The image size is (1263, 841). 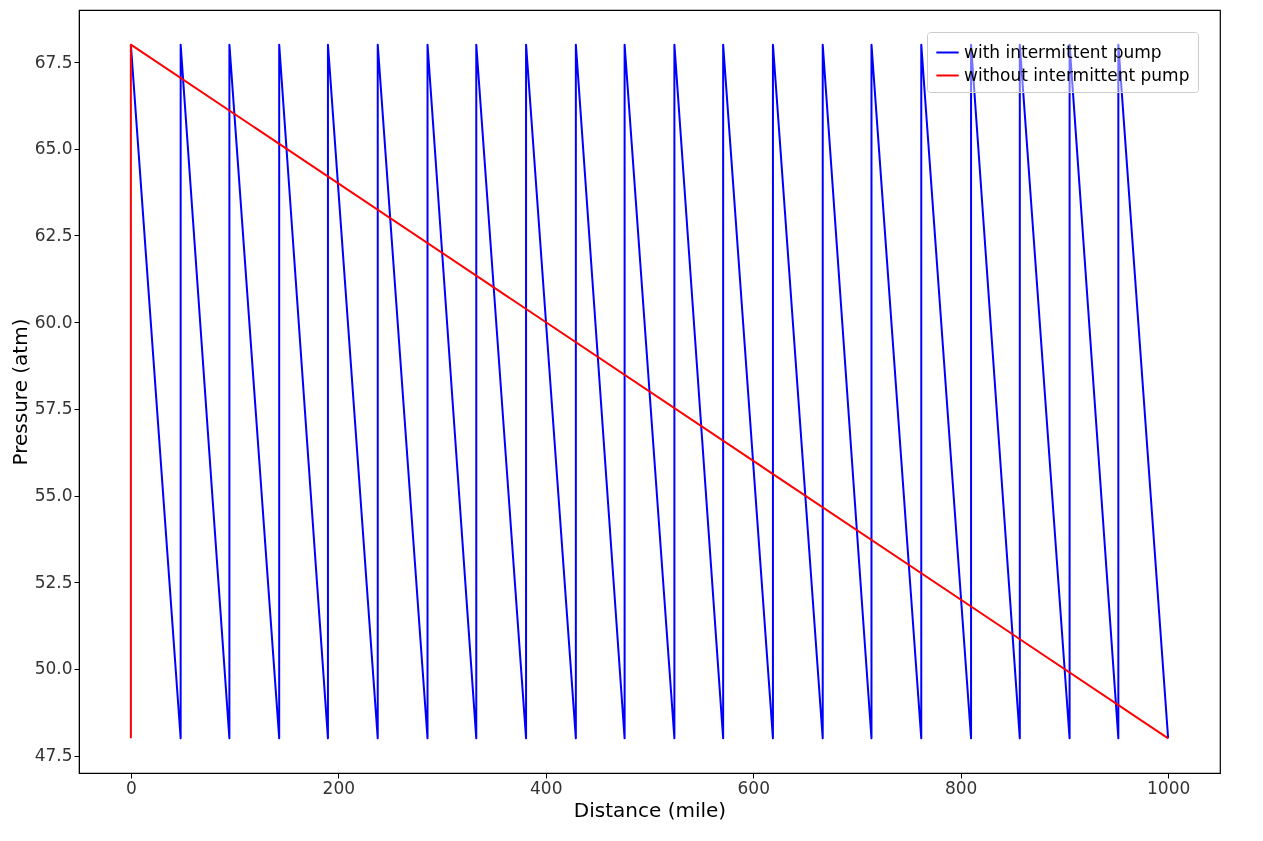 I want to click on x-tick-label: 200, so click(x=339, y=787).